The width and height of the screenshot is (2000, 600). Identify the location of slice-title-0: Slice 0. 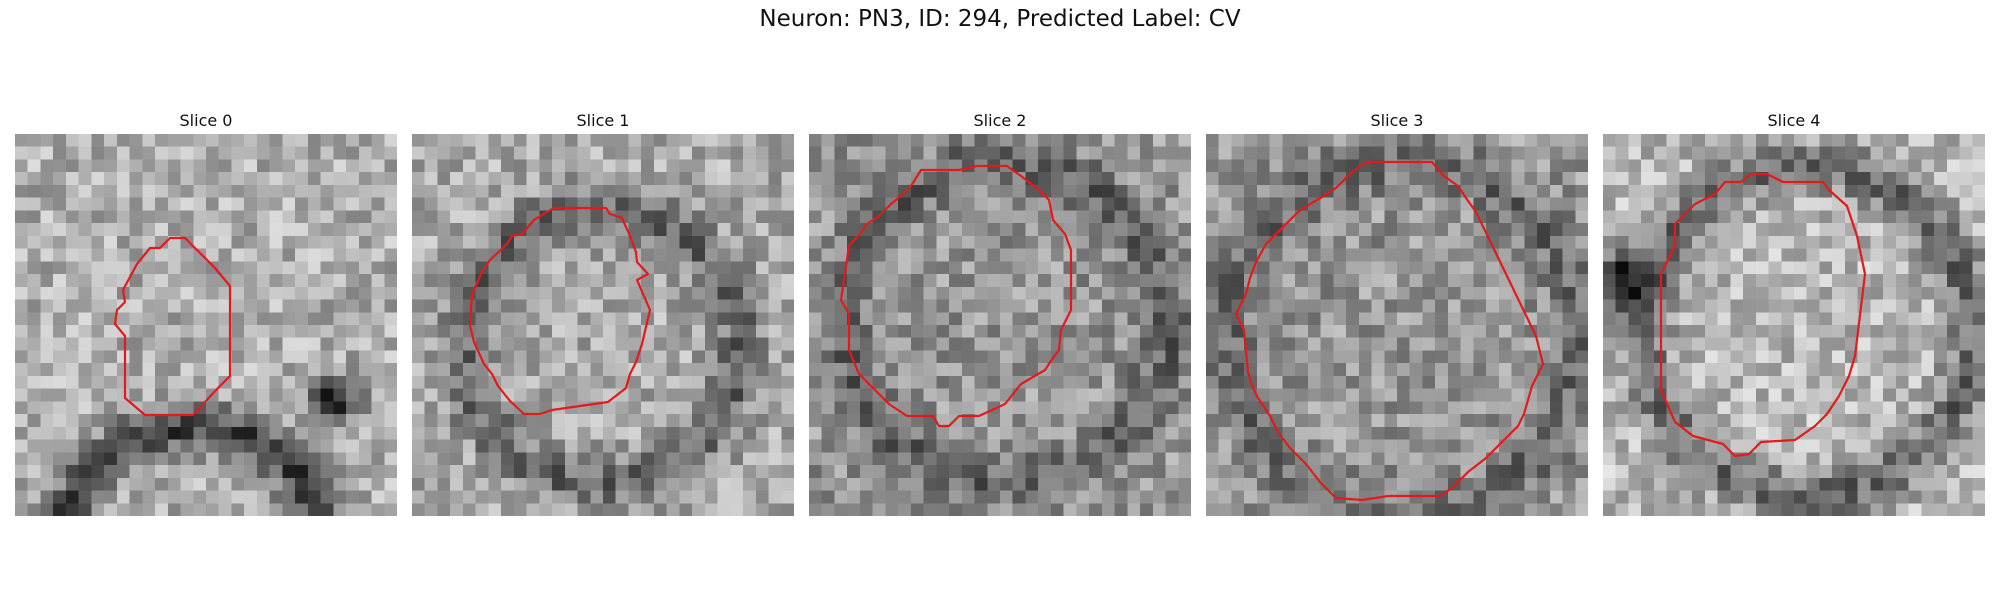
(206, 120).